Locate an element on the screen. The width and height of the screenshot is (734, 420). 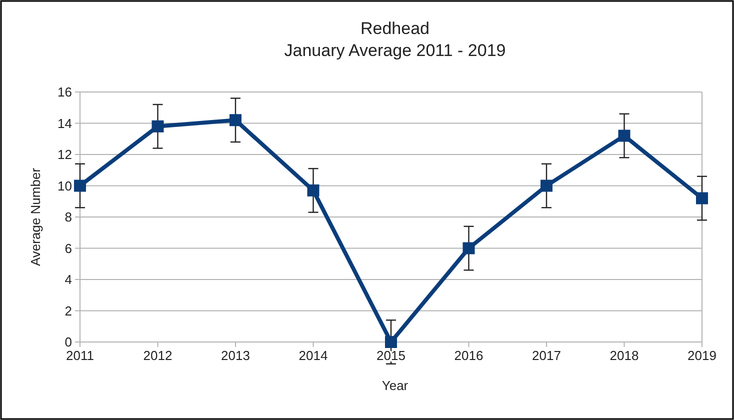
y-tick-label: 16 is located at coordinates (65, 92).